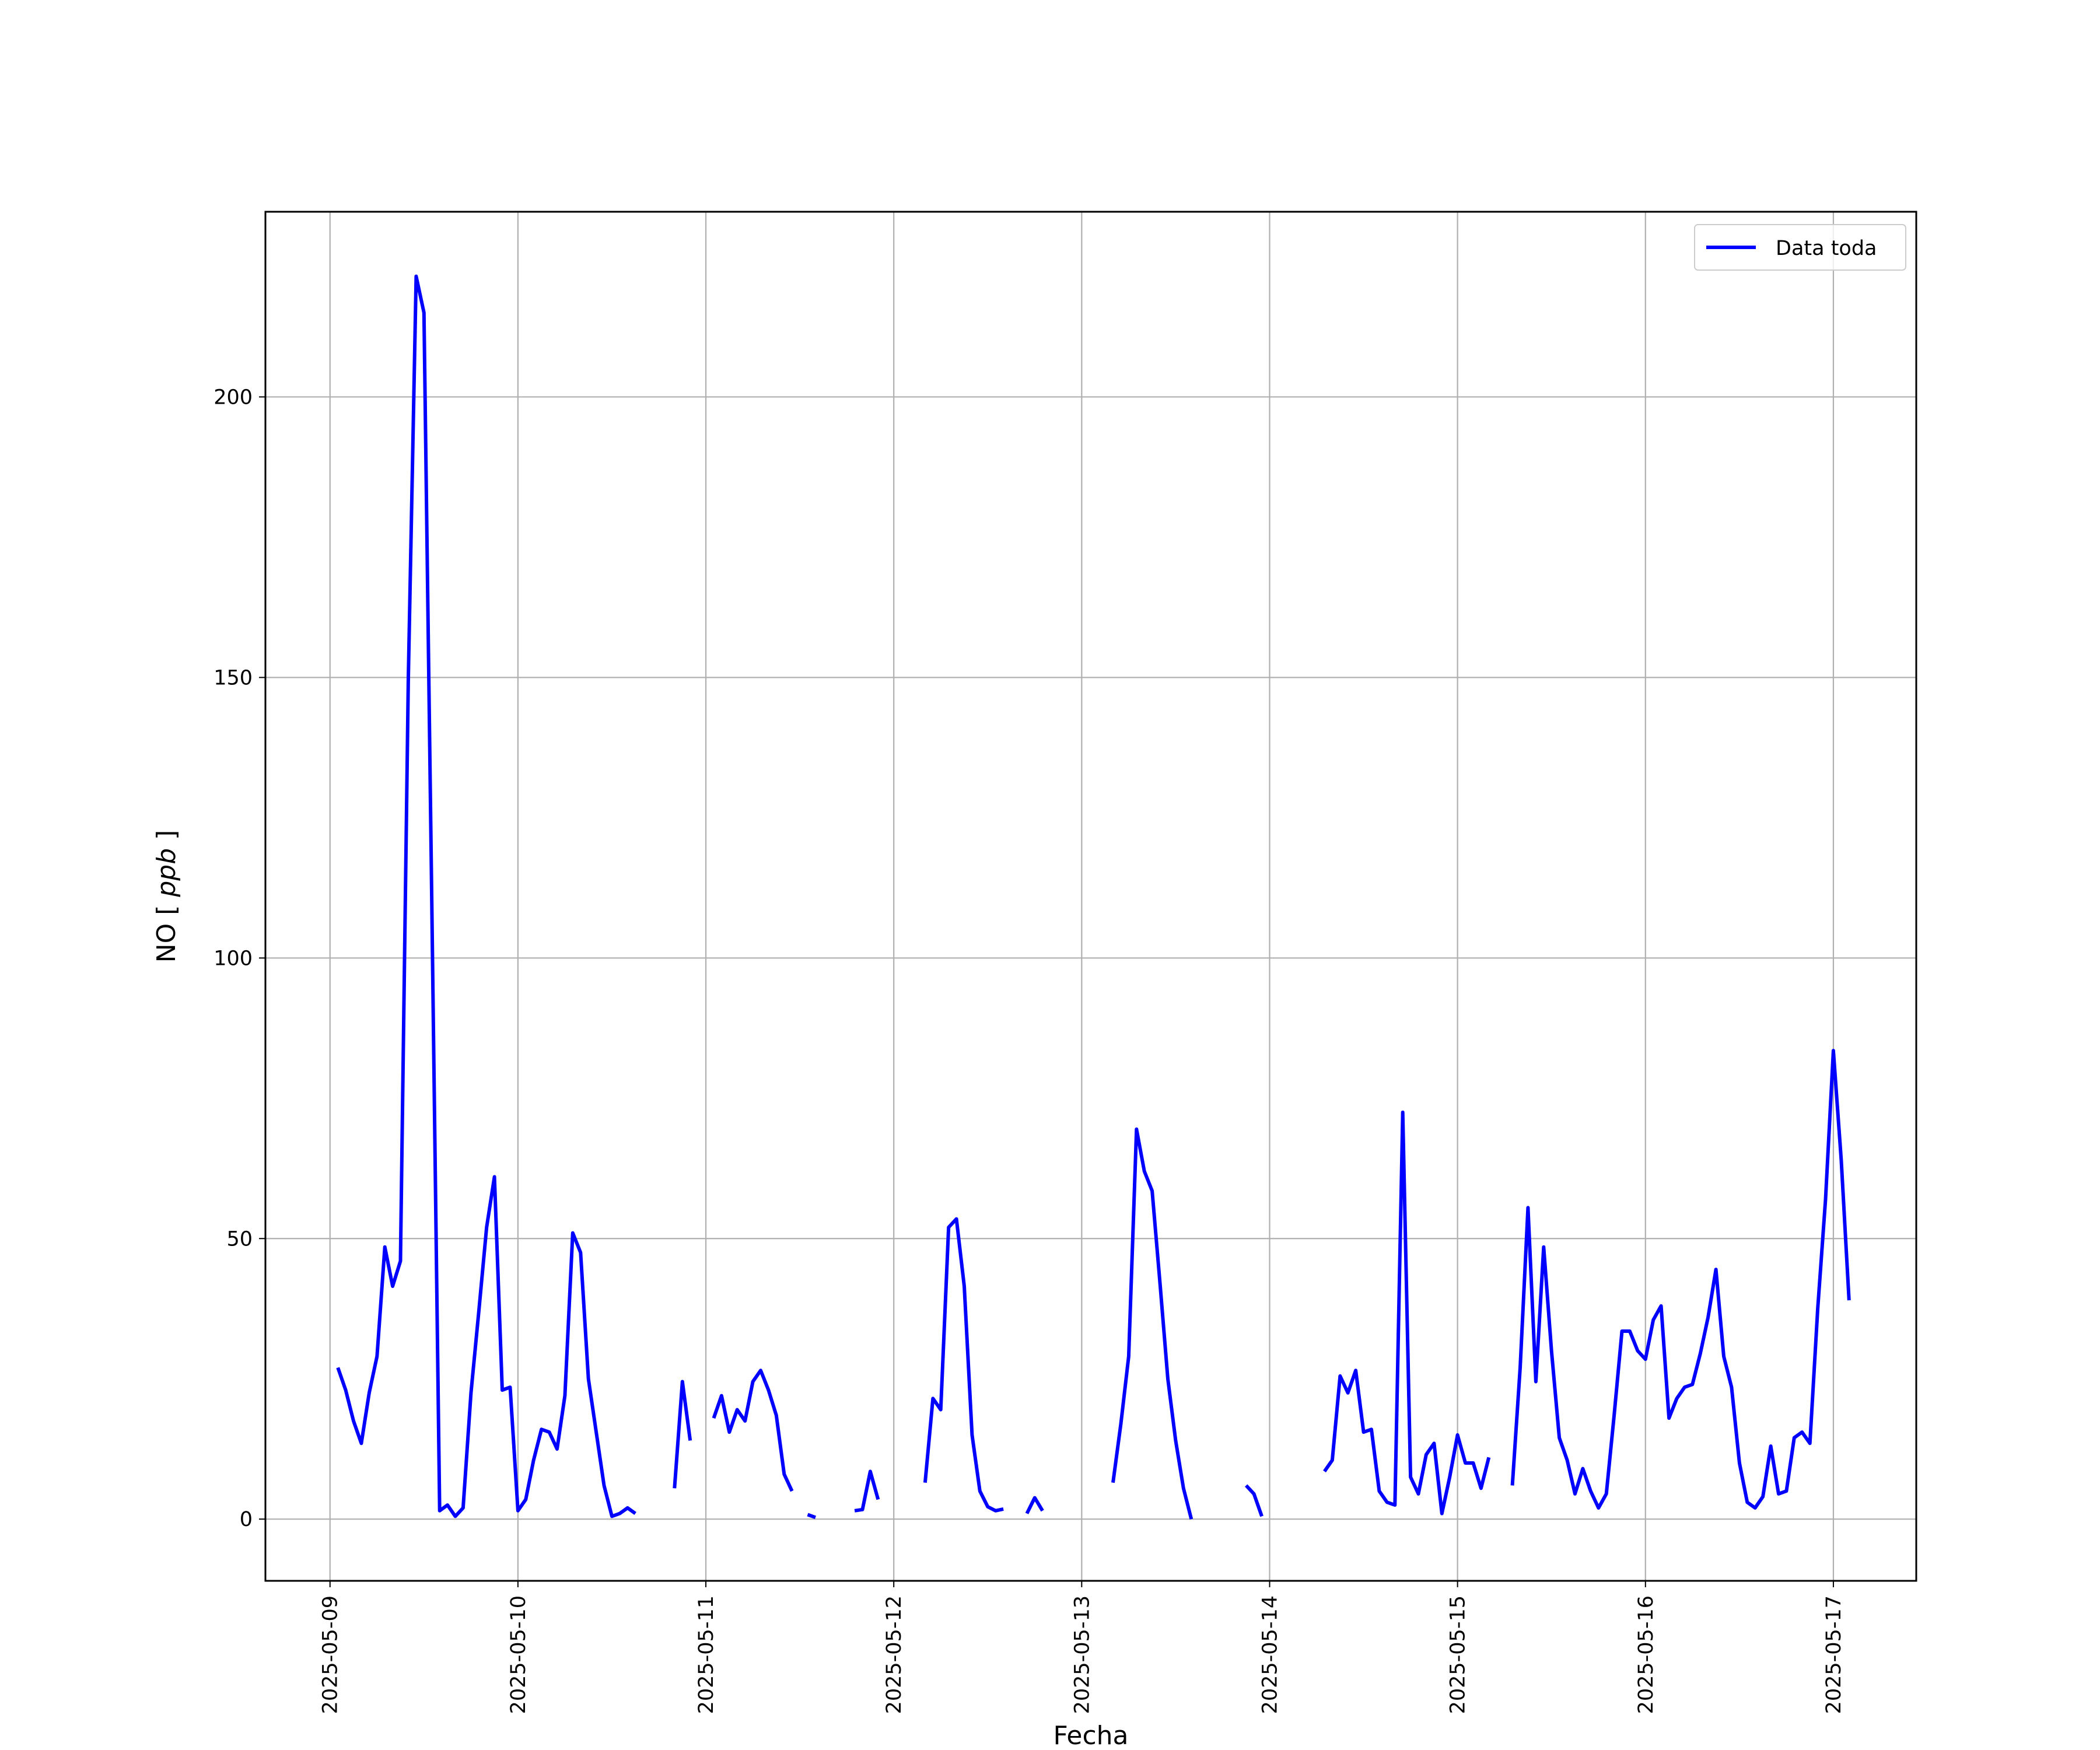  I want to click on y-tick-label: 0, so click(246, 1519).